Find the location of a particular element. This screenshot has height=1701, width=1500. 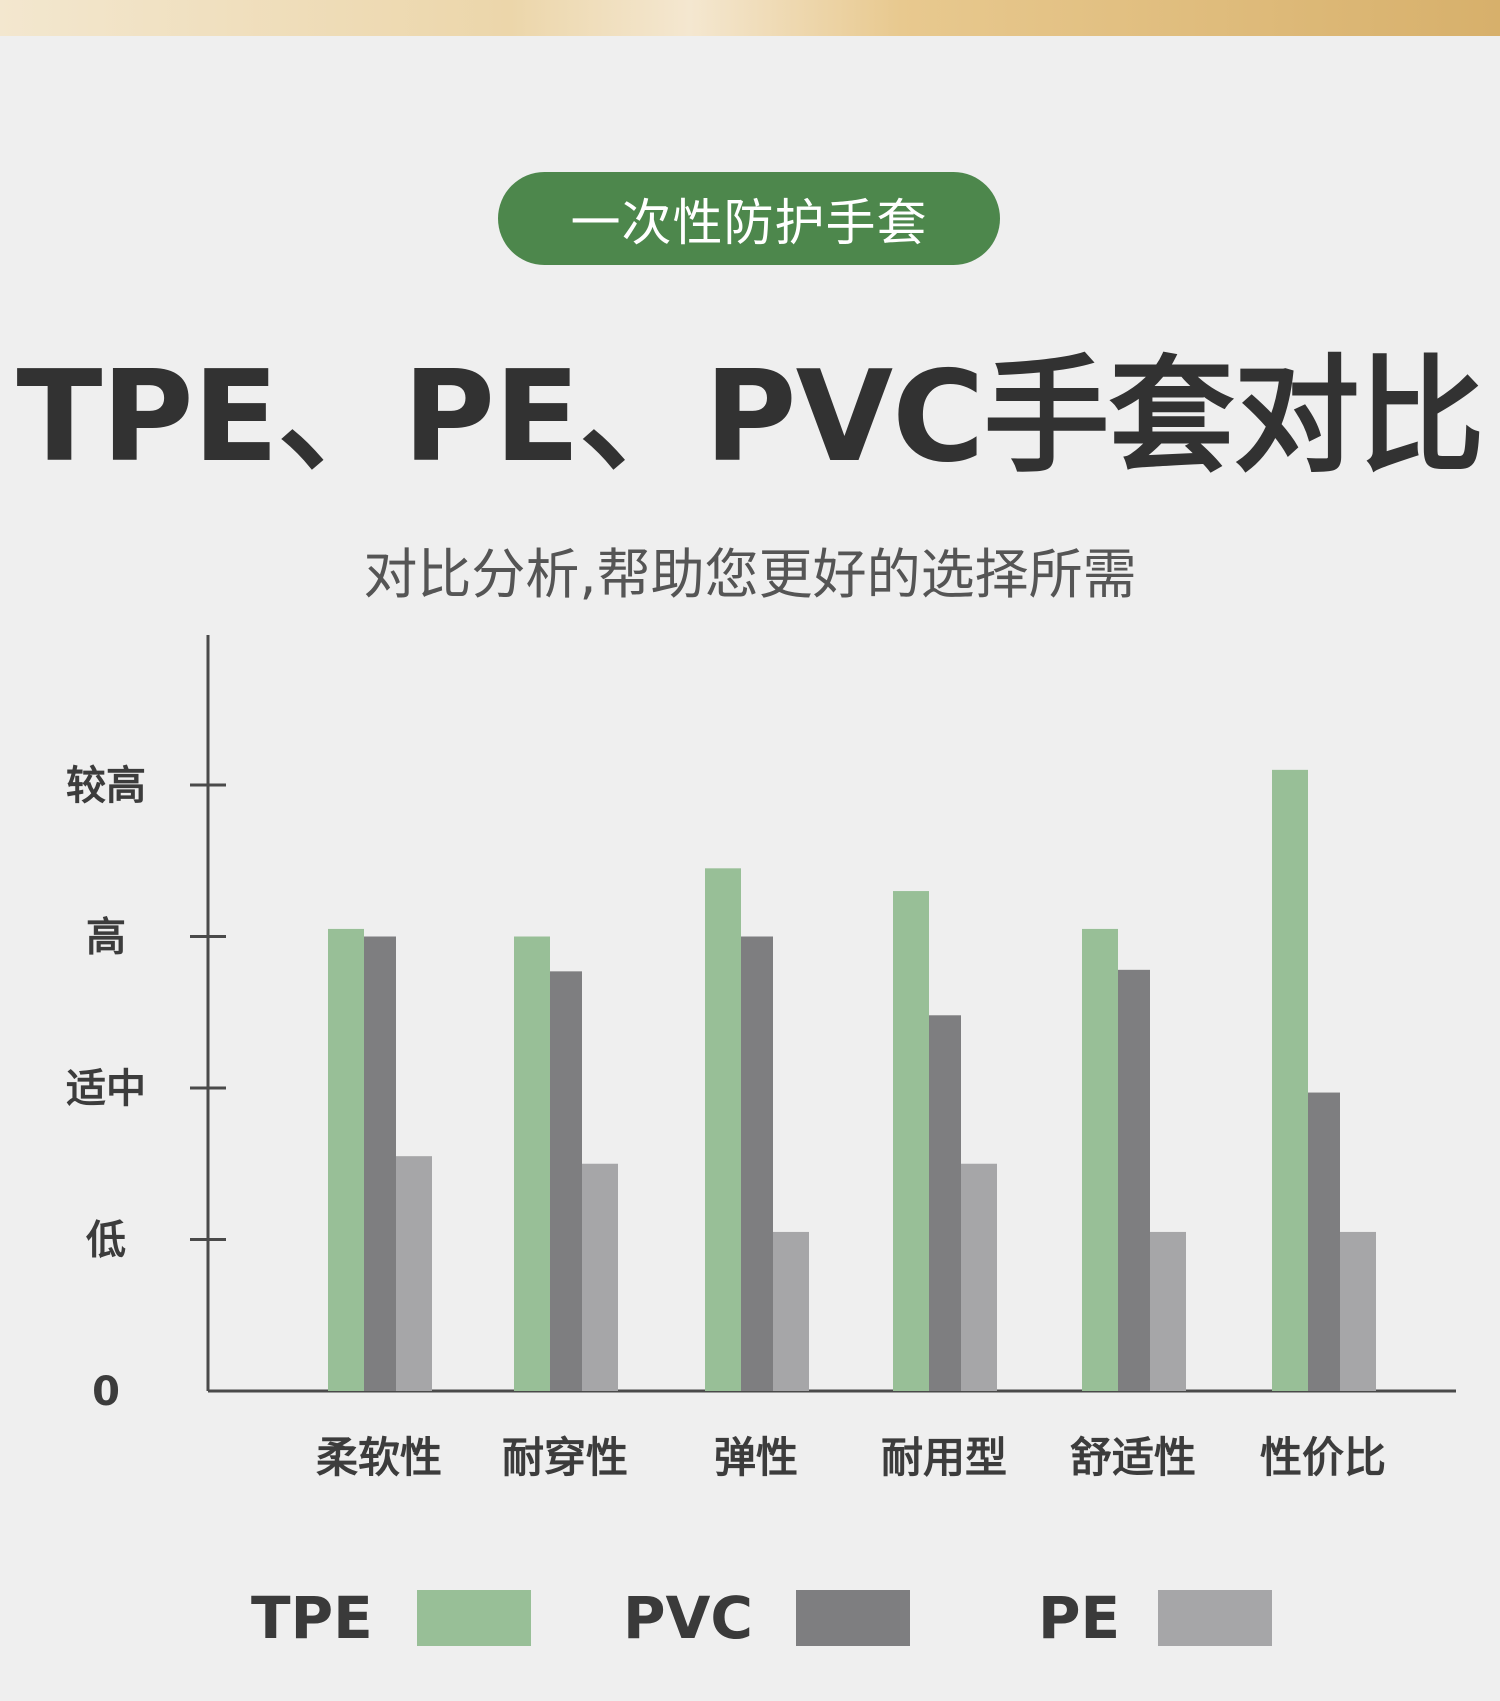

x-tick-label: 舒适性 is located at coordinates (1133, 1457).